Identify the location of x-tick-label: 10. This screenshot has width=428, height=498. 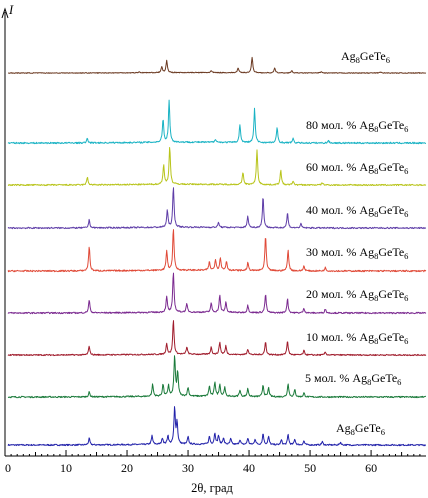
(66, 468).